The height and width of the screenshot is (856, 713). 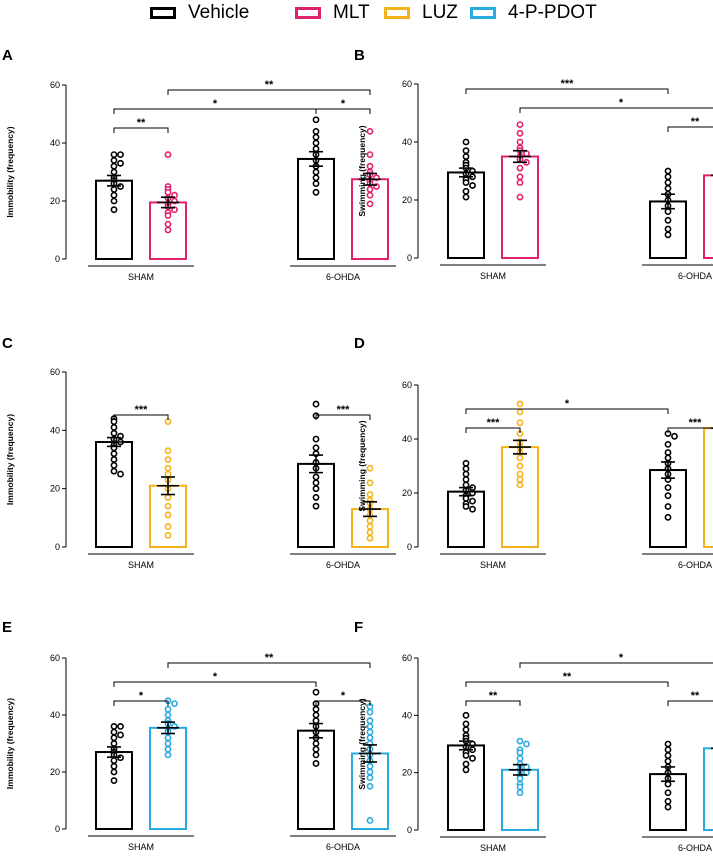 I want to click on significance-label: ***, so click(x=494, y=423).